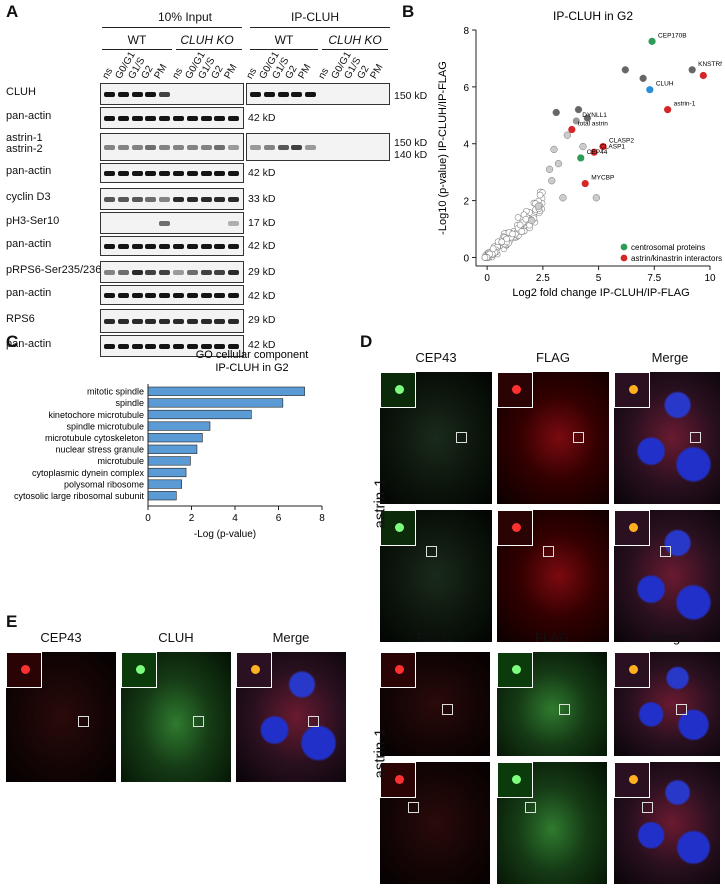 Image resolution: width=725 pixels, height=891 pixels. What do you see at coordinates (33, 221) in the screenshot?
I see `blot-label-6: pH3-Ser10` at bounding box center [33, 221].